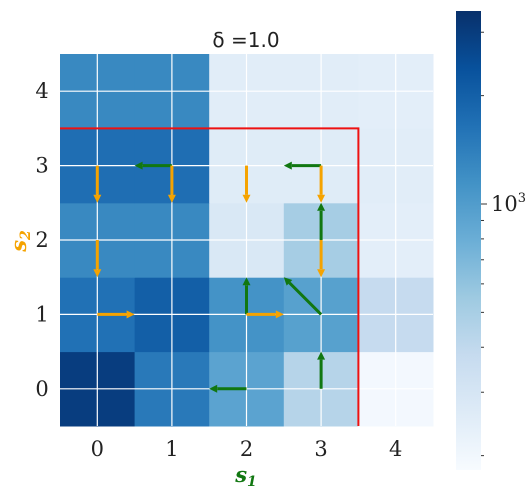  I want to click on y-axis-label: s2, so click(20, 241).